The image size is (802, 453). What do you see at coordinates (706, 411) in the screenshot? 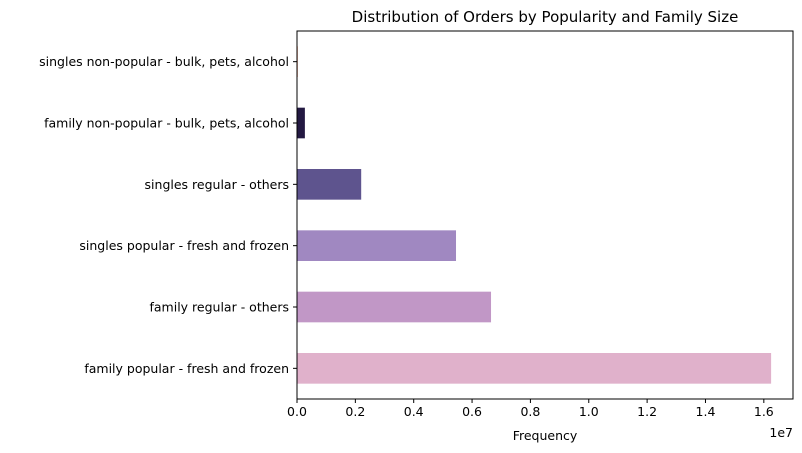
I see `x-tick-label: 1.4` at bounding box center [706, 411].